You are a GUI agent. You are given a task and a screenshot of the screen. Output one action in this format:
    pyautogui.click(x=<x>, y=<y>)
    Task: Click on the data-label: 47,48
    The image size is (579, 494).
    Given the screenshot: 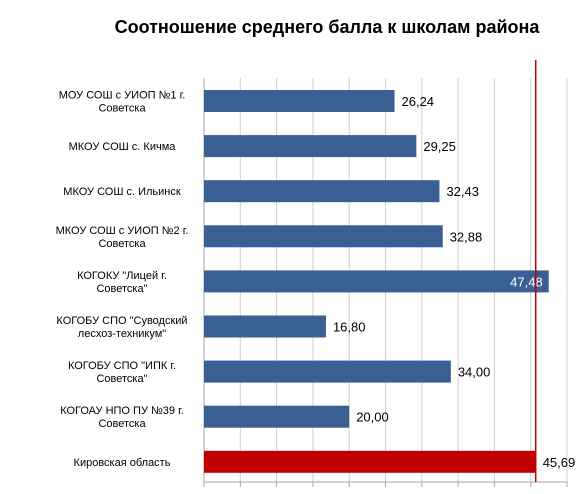 What is the action you would take?
    pyautogui.click(x=526, y=281)
    